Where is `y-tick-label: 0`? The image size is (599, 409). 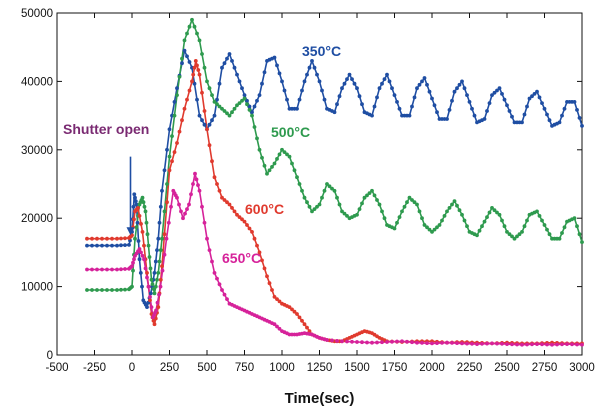 y-tick-label: 0 is located at coordinates (50, 356).